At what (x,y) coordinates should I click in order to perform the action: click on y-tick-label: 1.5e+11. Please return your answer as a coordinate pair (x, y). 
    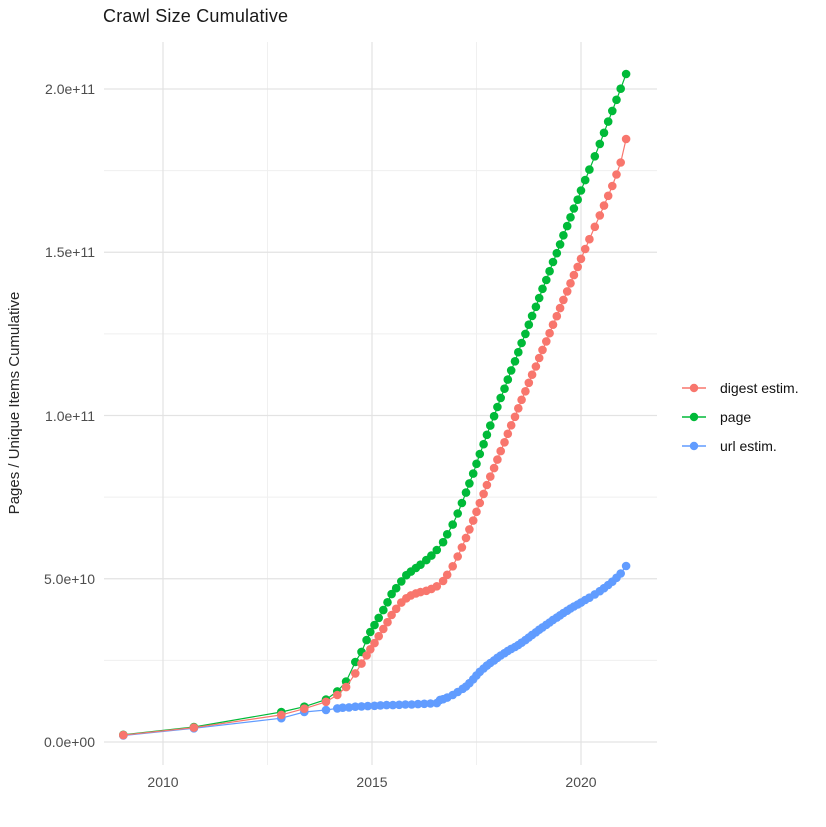
    Looking at the image, I should click on (70, 252).